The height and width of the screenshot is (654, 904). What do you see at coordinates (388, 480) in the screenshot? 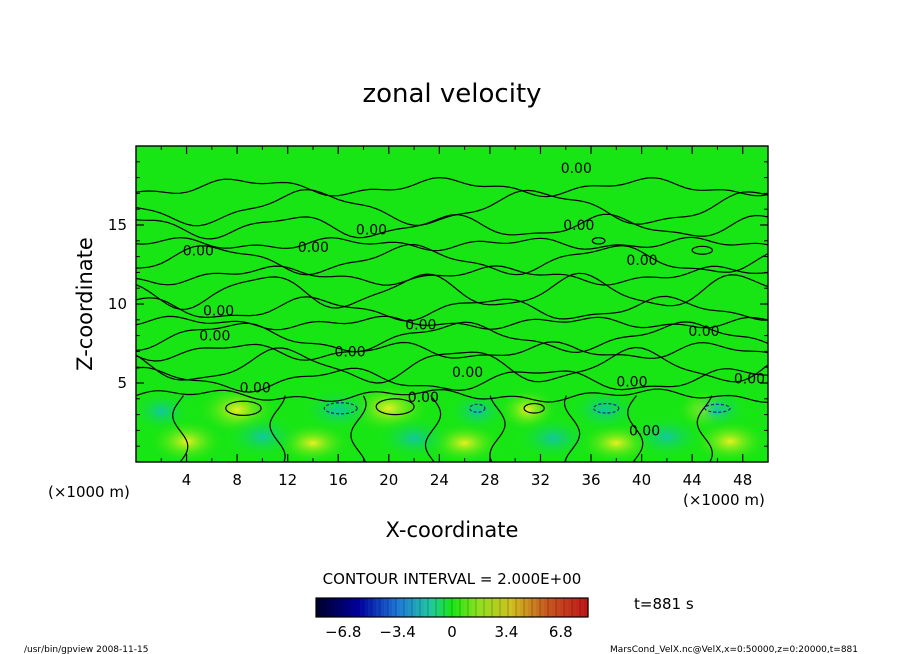
I see `x-tick-label: 20` at bounding box center [388, 480].